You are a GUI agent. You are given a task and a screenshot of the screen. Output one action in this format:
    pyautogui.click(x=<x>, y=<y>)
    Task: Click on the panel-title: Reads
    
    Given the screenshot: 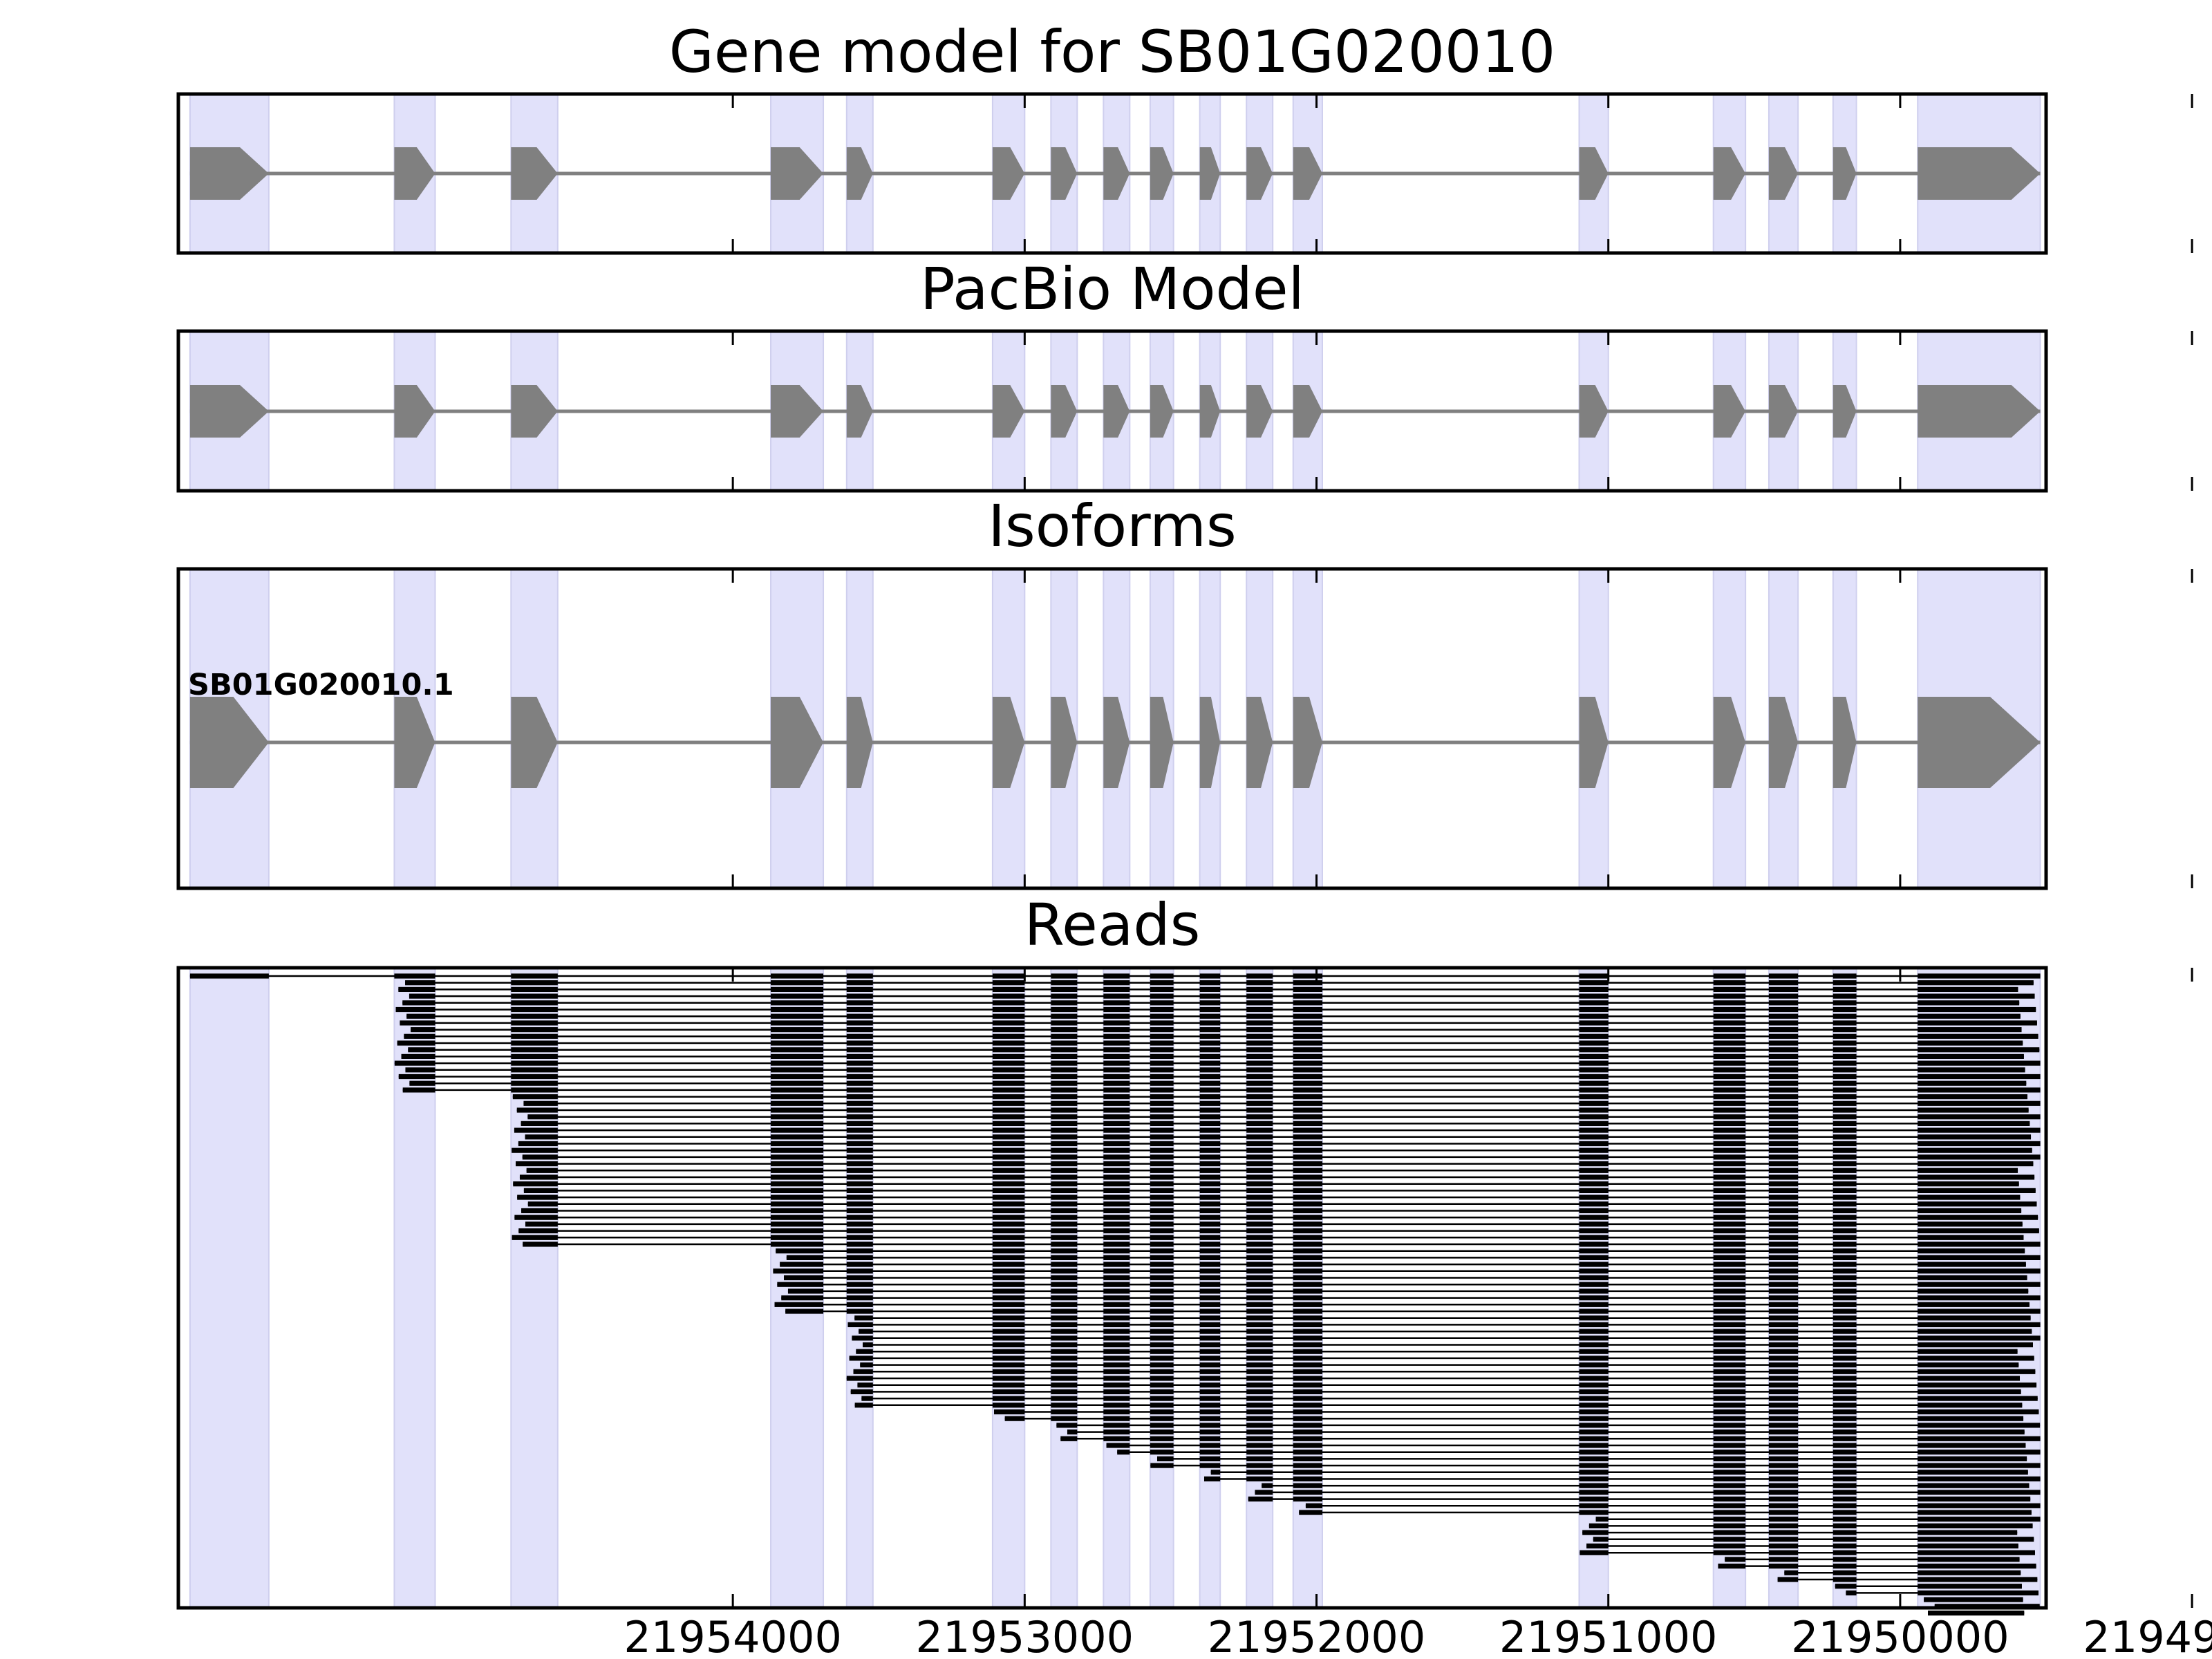 What is the action you would take?
    pyautogui.click(x=1112, y=925)
    